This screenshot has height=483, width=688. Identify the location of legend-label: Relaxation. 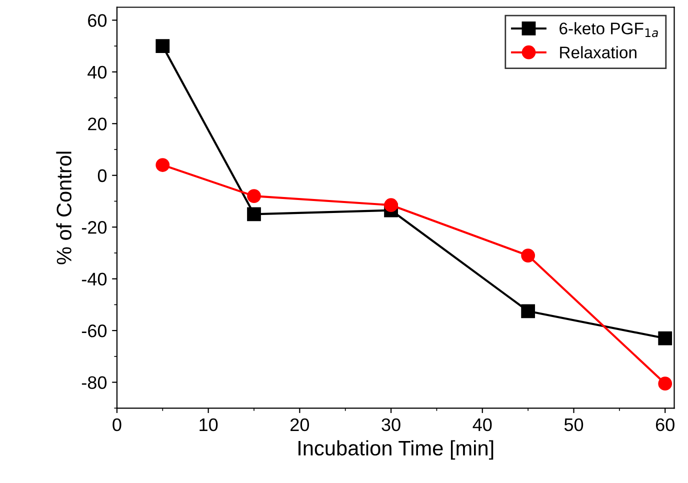
(598, 52).